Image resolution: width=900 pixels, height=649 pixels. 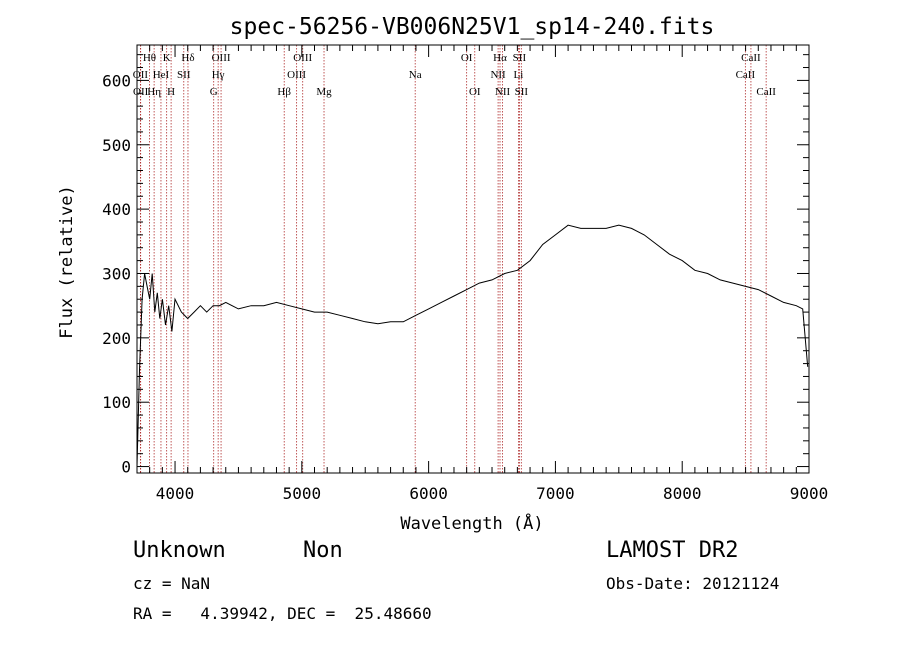 I want to click on line-label: Hθ, so click(x=149, y=58).